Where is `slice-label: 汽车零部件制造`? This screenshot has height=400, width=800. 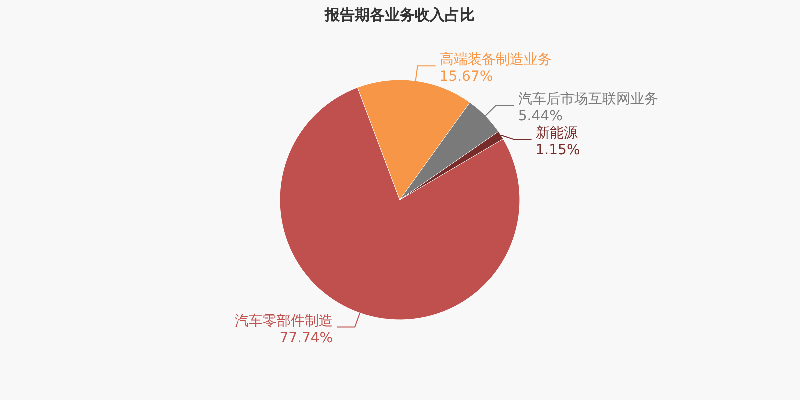 slice-label: 汽车零部件制造 is located at coordinates (284, 321).